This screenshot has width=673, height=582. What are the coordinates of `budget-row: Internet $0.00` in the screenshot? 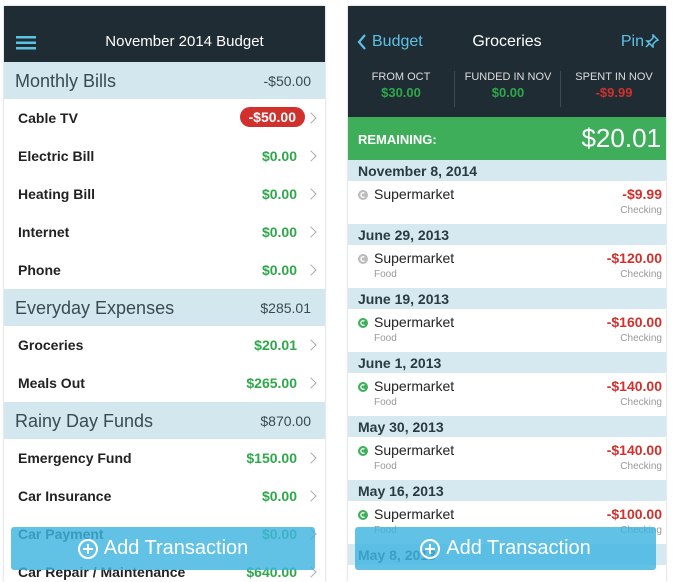 It's located at (164, 232).